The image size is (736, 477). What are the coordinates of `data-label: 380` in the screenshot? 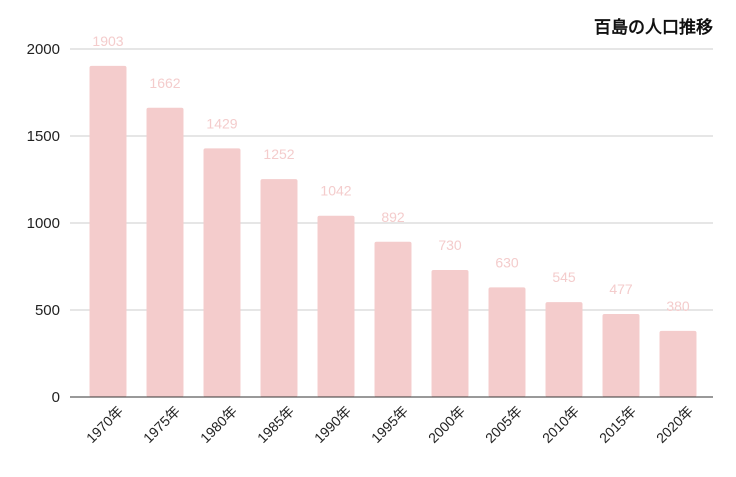 It's located at (678, 306).